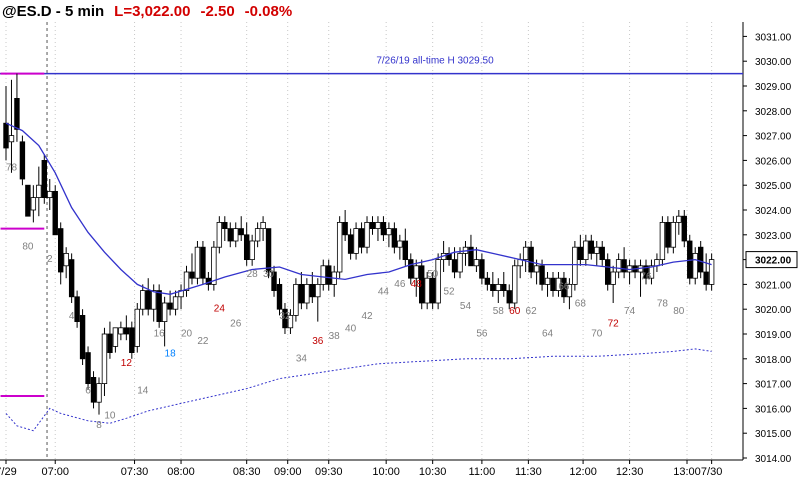 Image resolution: width=800 pixels, height=485 pixels. Describe the element at coordinates (400, 284) in the screenshot. I see `bar-count-label: 46` at that location.